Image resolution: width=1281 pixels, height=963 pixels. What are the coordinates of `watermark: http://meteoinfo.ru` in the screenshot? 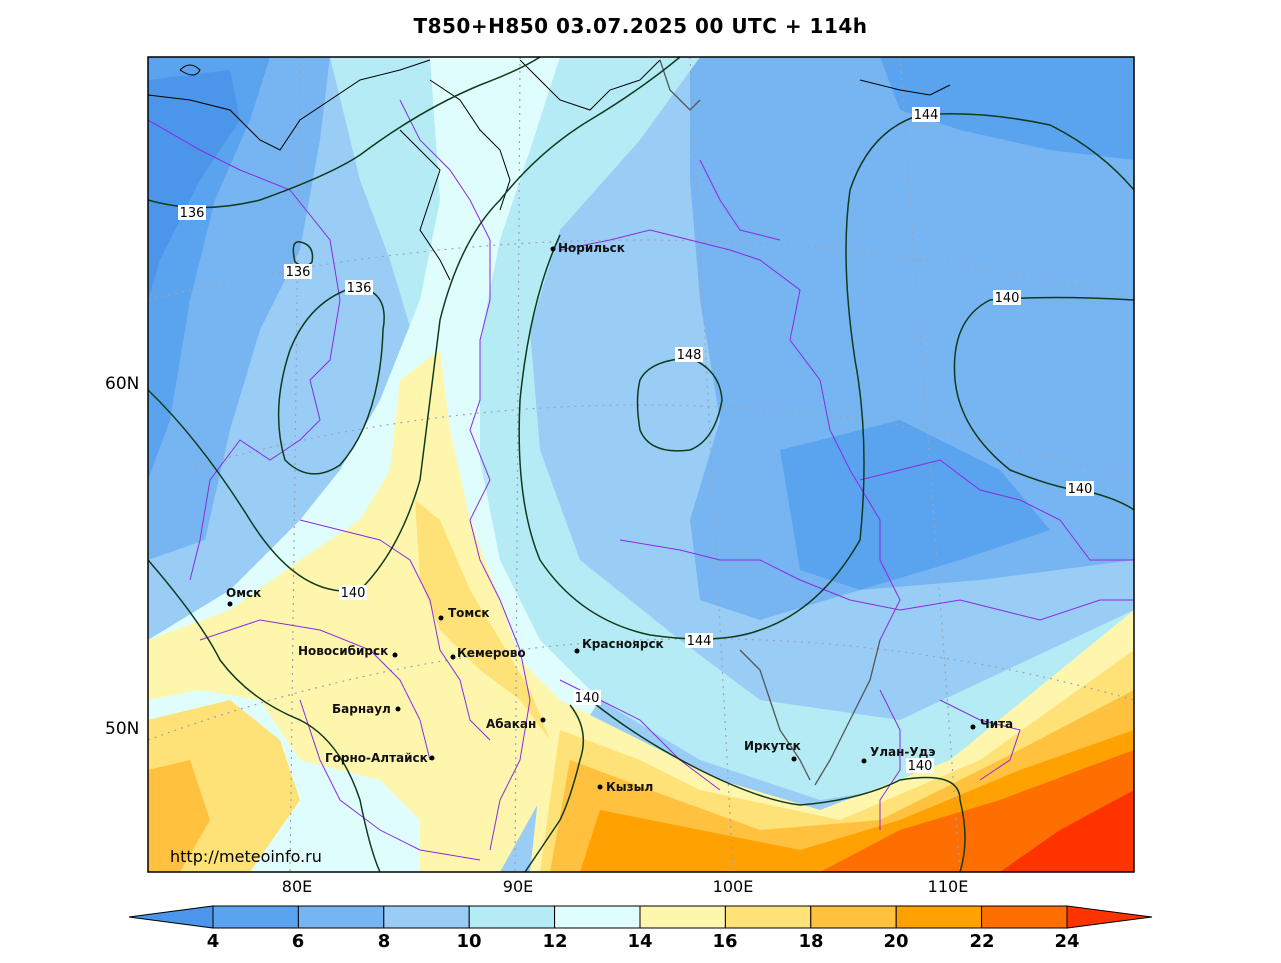 It's located at (246, 856).